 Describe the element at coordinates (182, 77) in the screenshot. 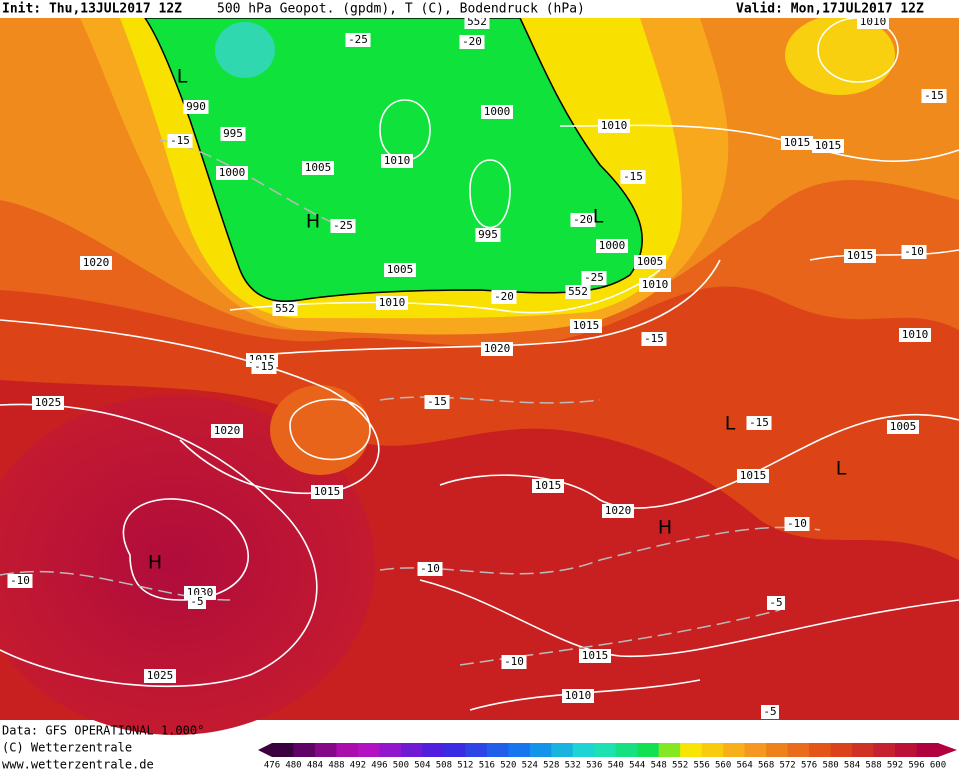

I see `pressure-center: L` at that location.